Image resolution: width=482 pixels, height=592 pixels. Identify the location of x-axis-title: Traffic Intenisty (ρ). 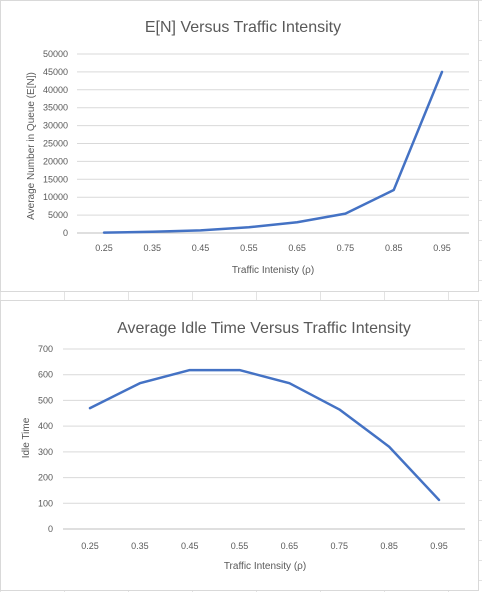
(273, 270).